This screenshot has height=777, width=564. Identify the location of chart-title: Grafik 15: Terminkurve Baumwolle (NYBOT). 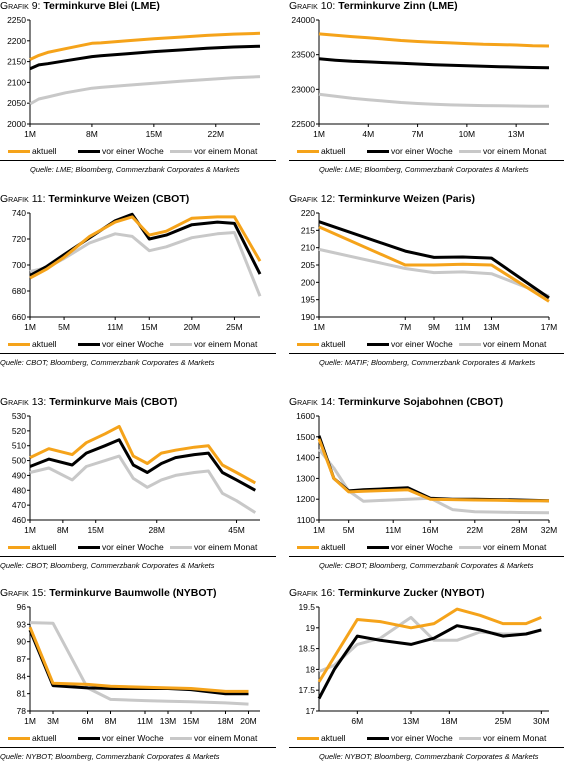
(108, 593).